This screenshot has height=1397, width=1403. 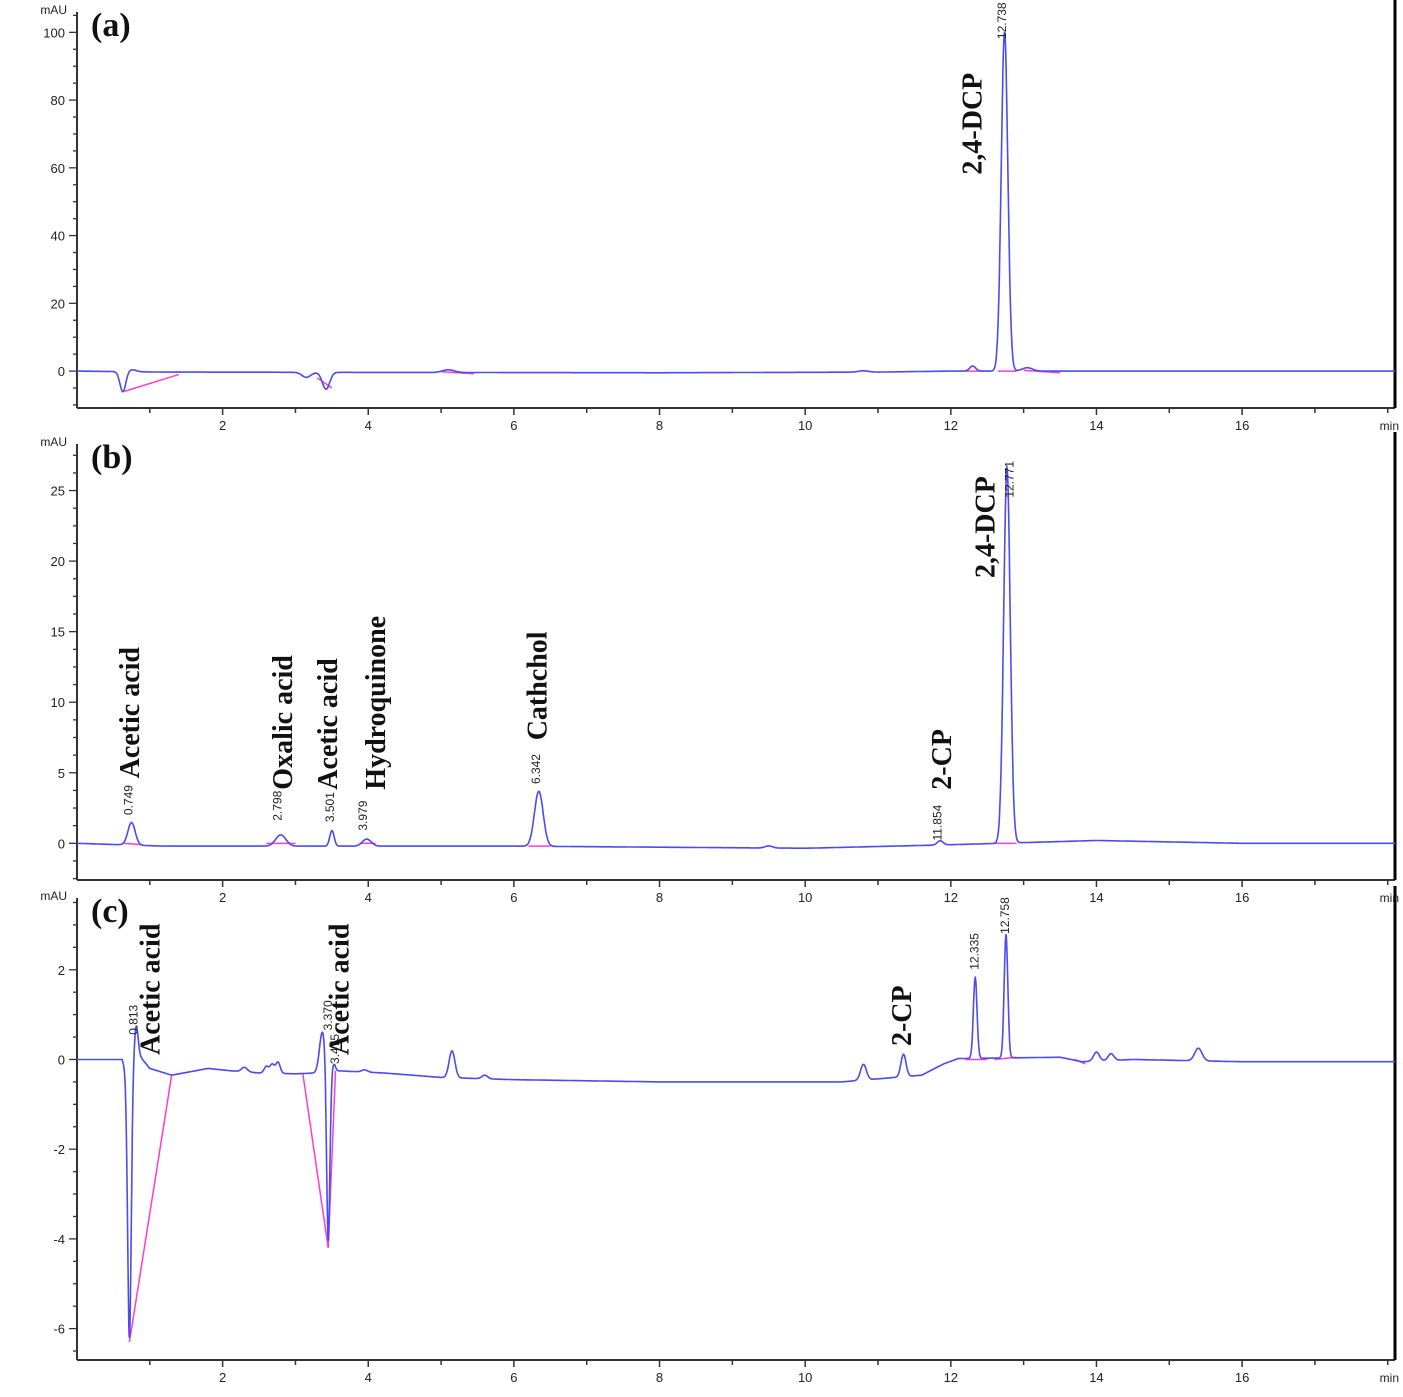 I want to click on retention-time-label: 3.979, so click(x=363, y=815).